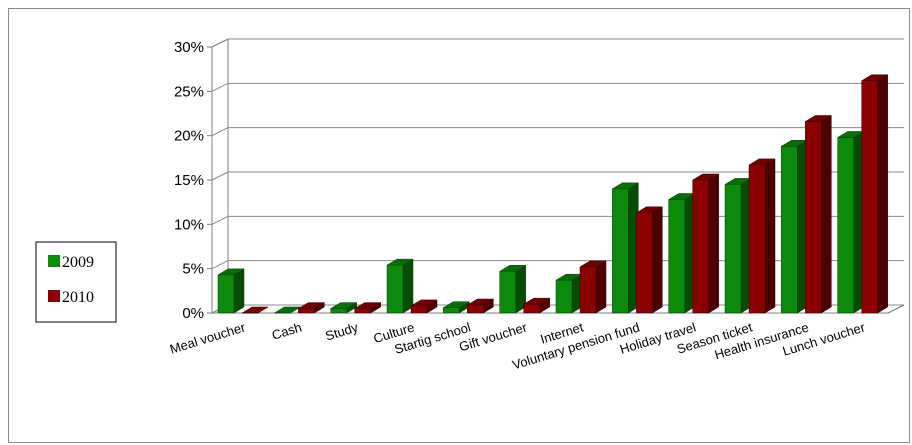 This screenshot has width=912, height=445. Describe the element at coordinates (189, 180) in the screenshot. I see `y-tick-label: 15%` at that location.